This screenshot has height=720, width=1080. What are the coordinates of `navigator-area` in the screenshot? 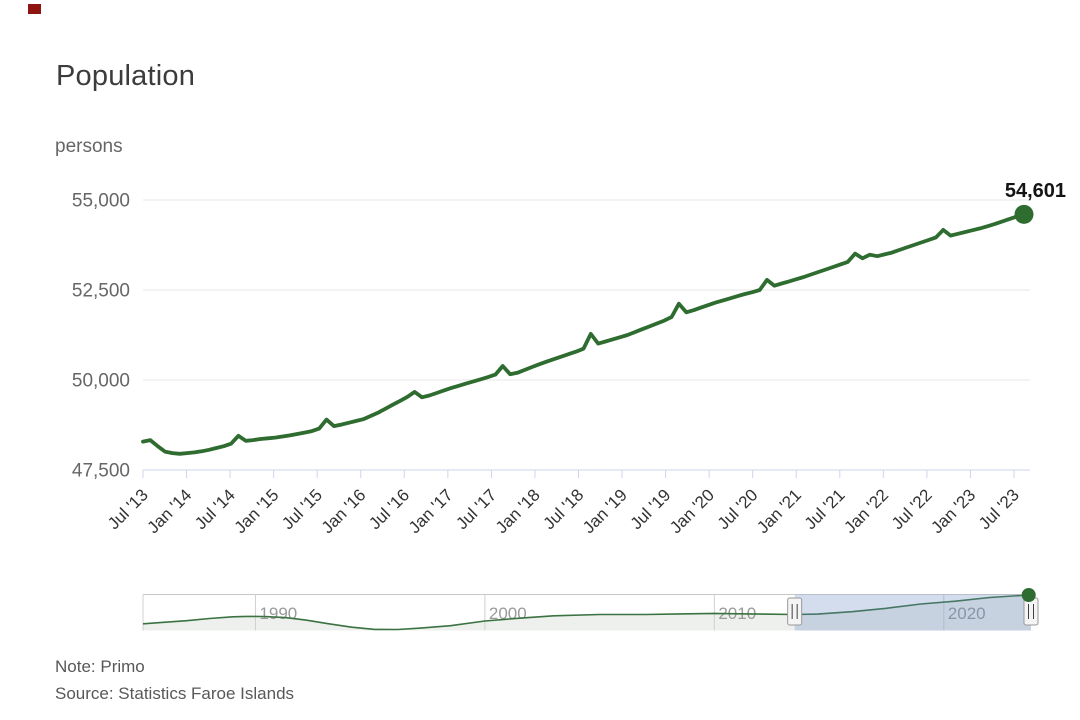 It's located at (587, 613).